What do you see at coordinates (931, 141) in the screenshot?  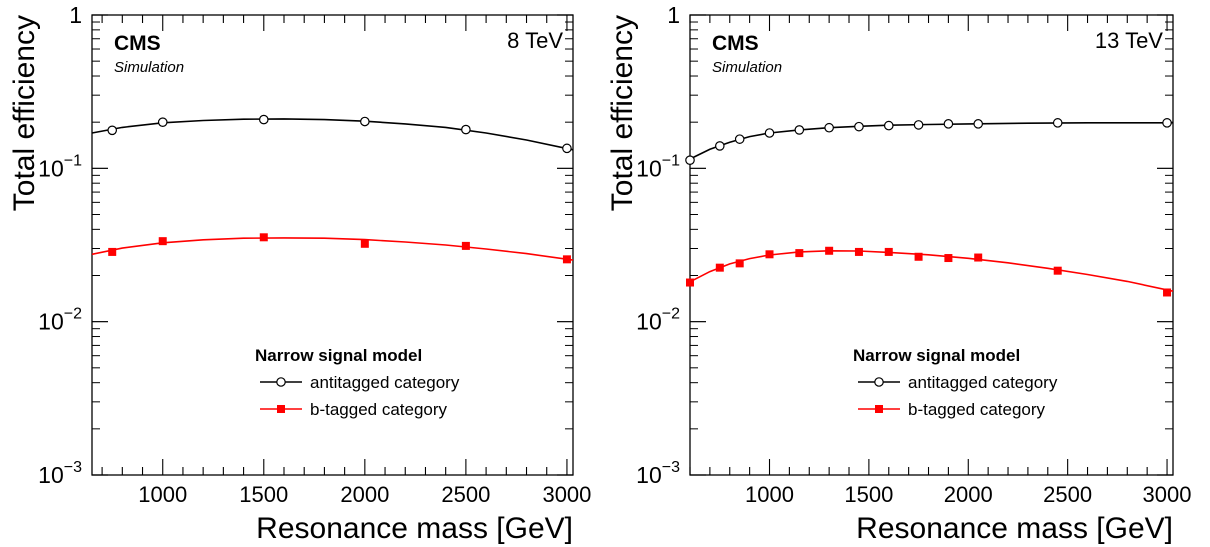 I see `fit-curve-antitagged` at bounding box center [931, 141].